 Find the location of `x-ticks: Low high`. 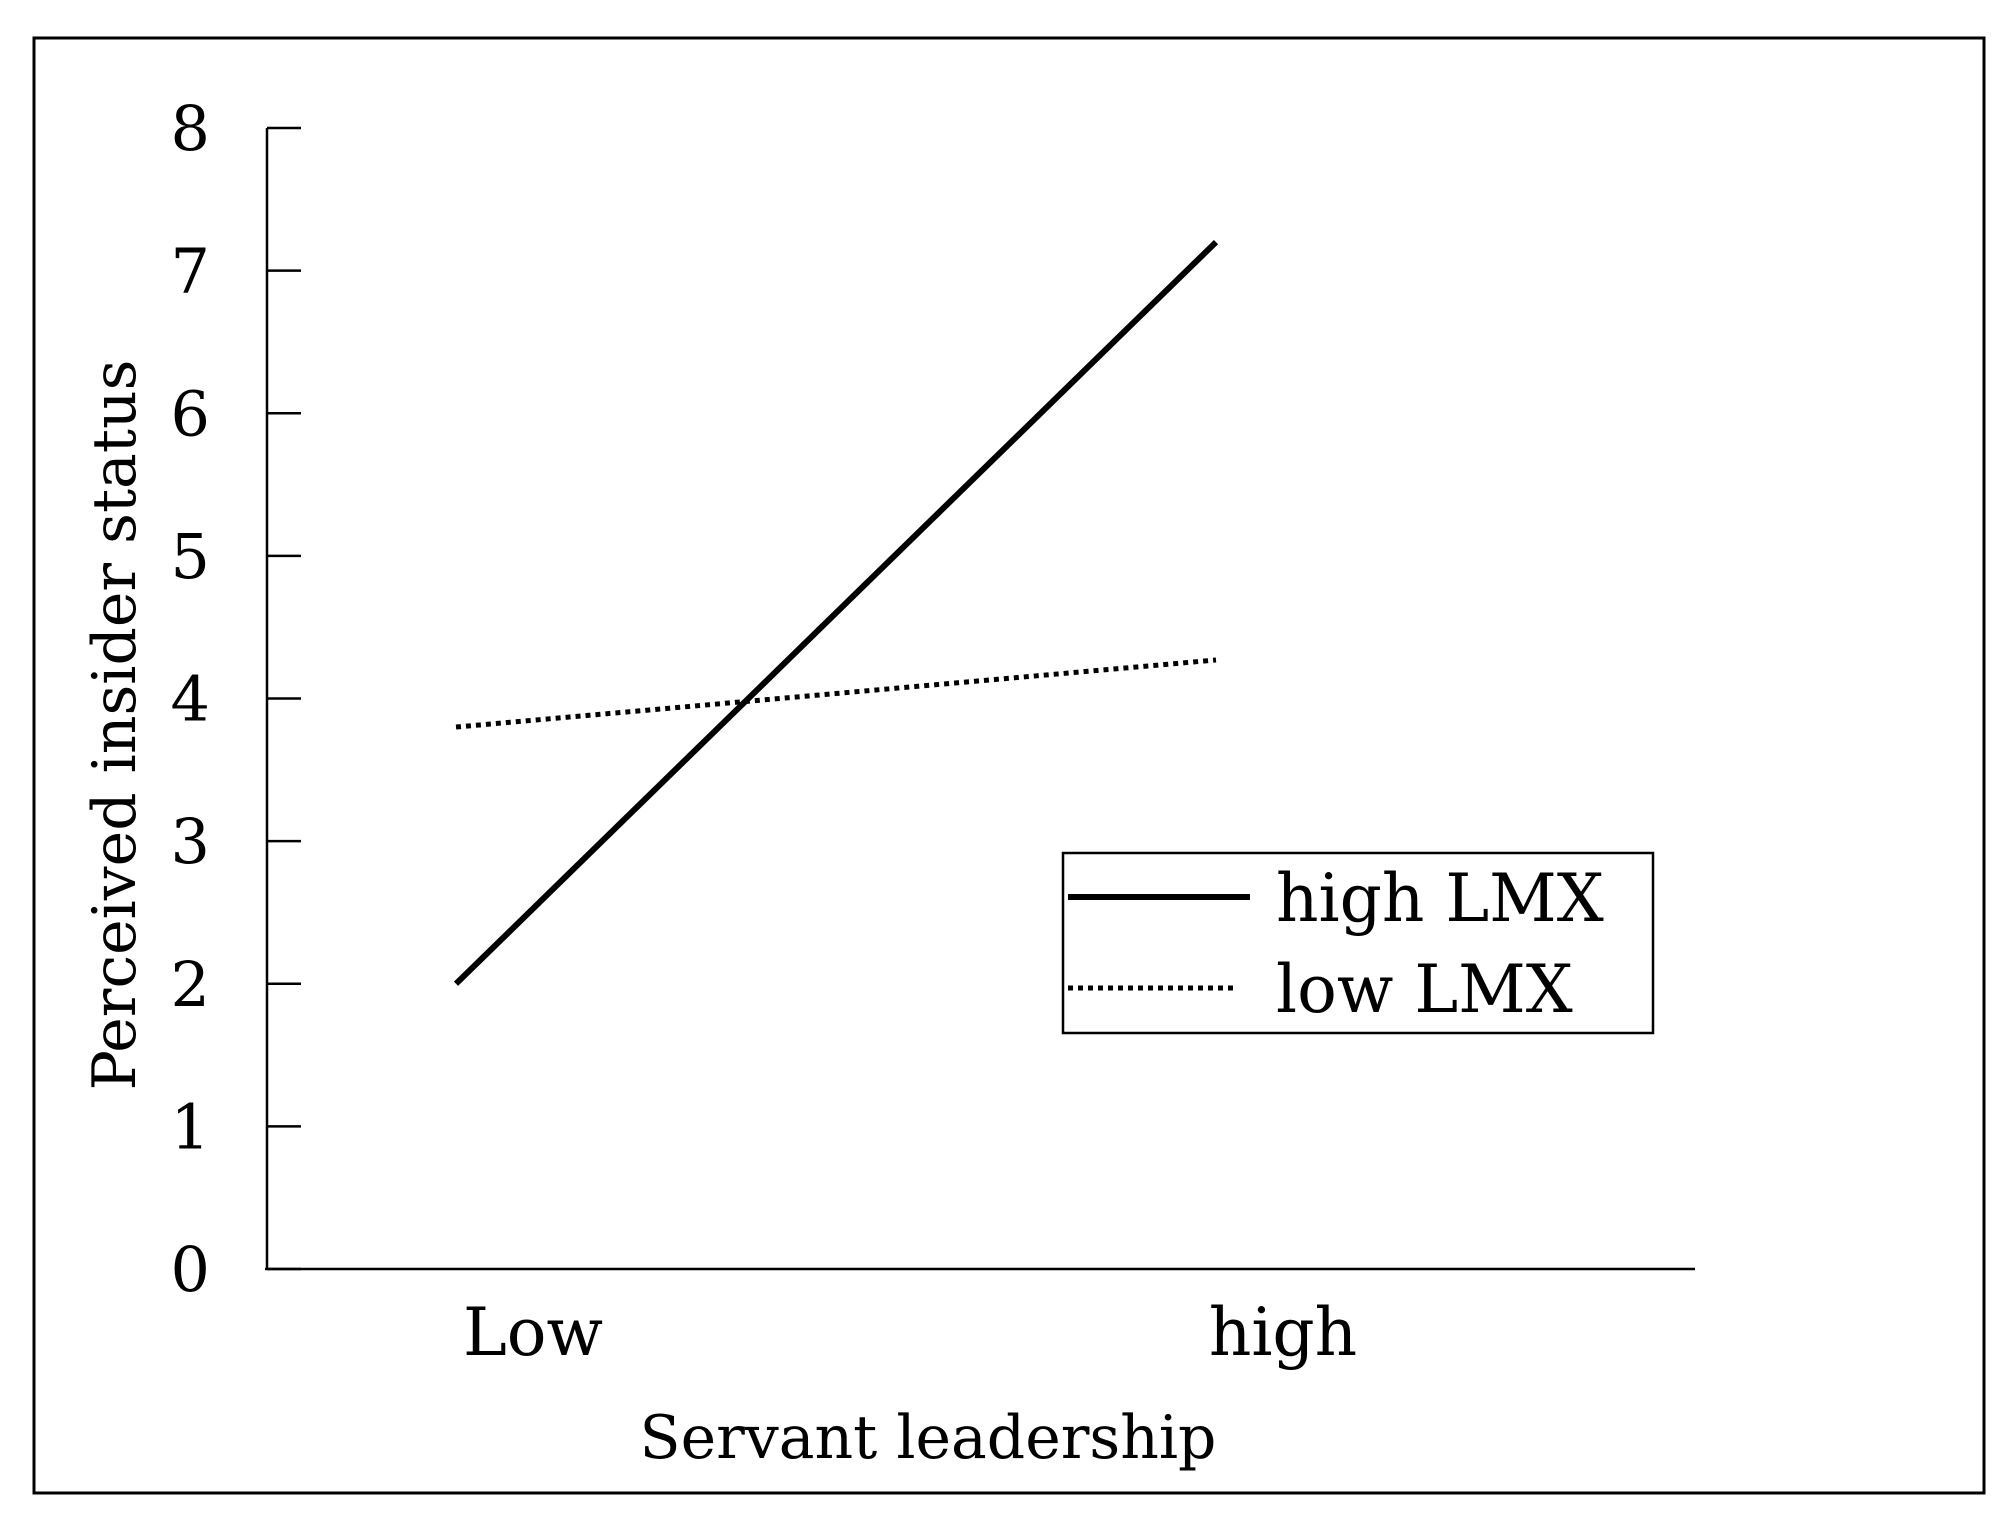

x-ticks: Low high is located at coordinates (910, 1332).